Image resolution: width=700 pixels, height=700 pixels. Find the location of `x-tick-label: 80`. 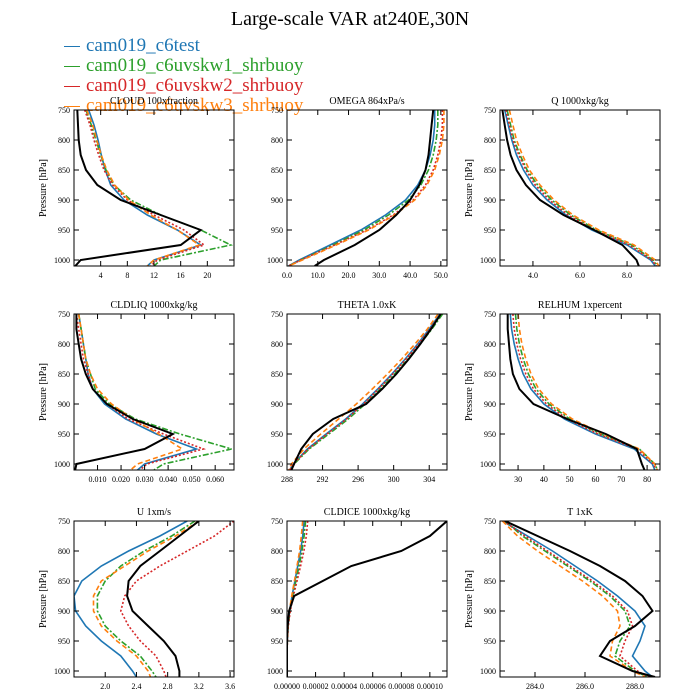

x-tick-label: 80 is located at coordinates (647, 479).